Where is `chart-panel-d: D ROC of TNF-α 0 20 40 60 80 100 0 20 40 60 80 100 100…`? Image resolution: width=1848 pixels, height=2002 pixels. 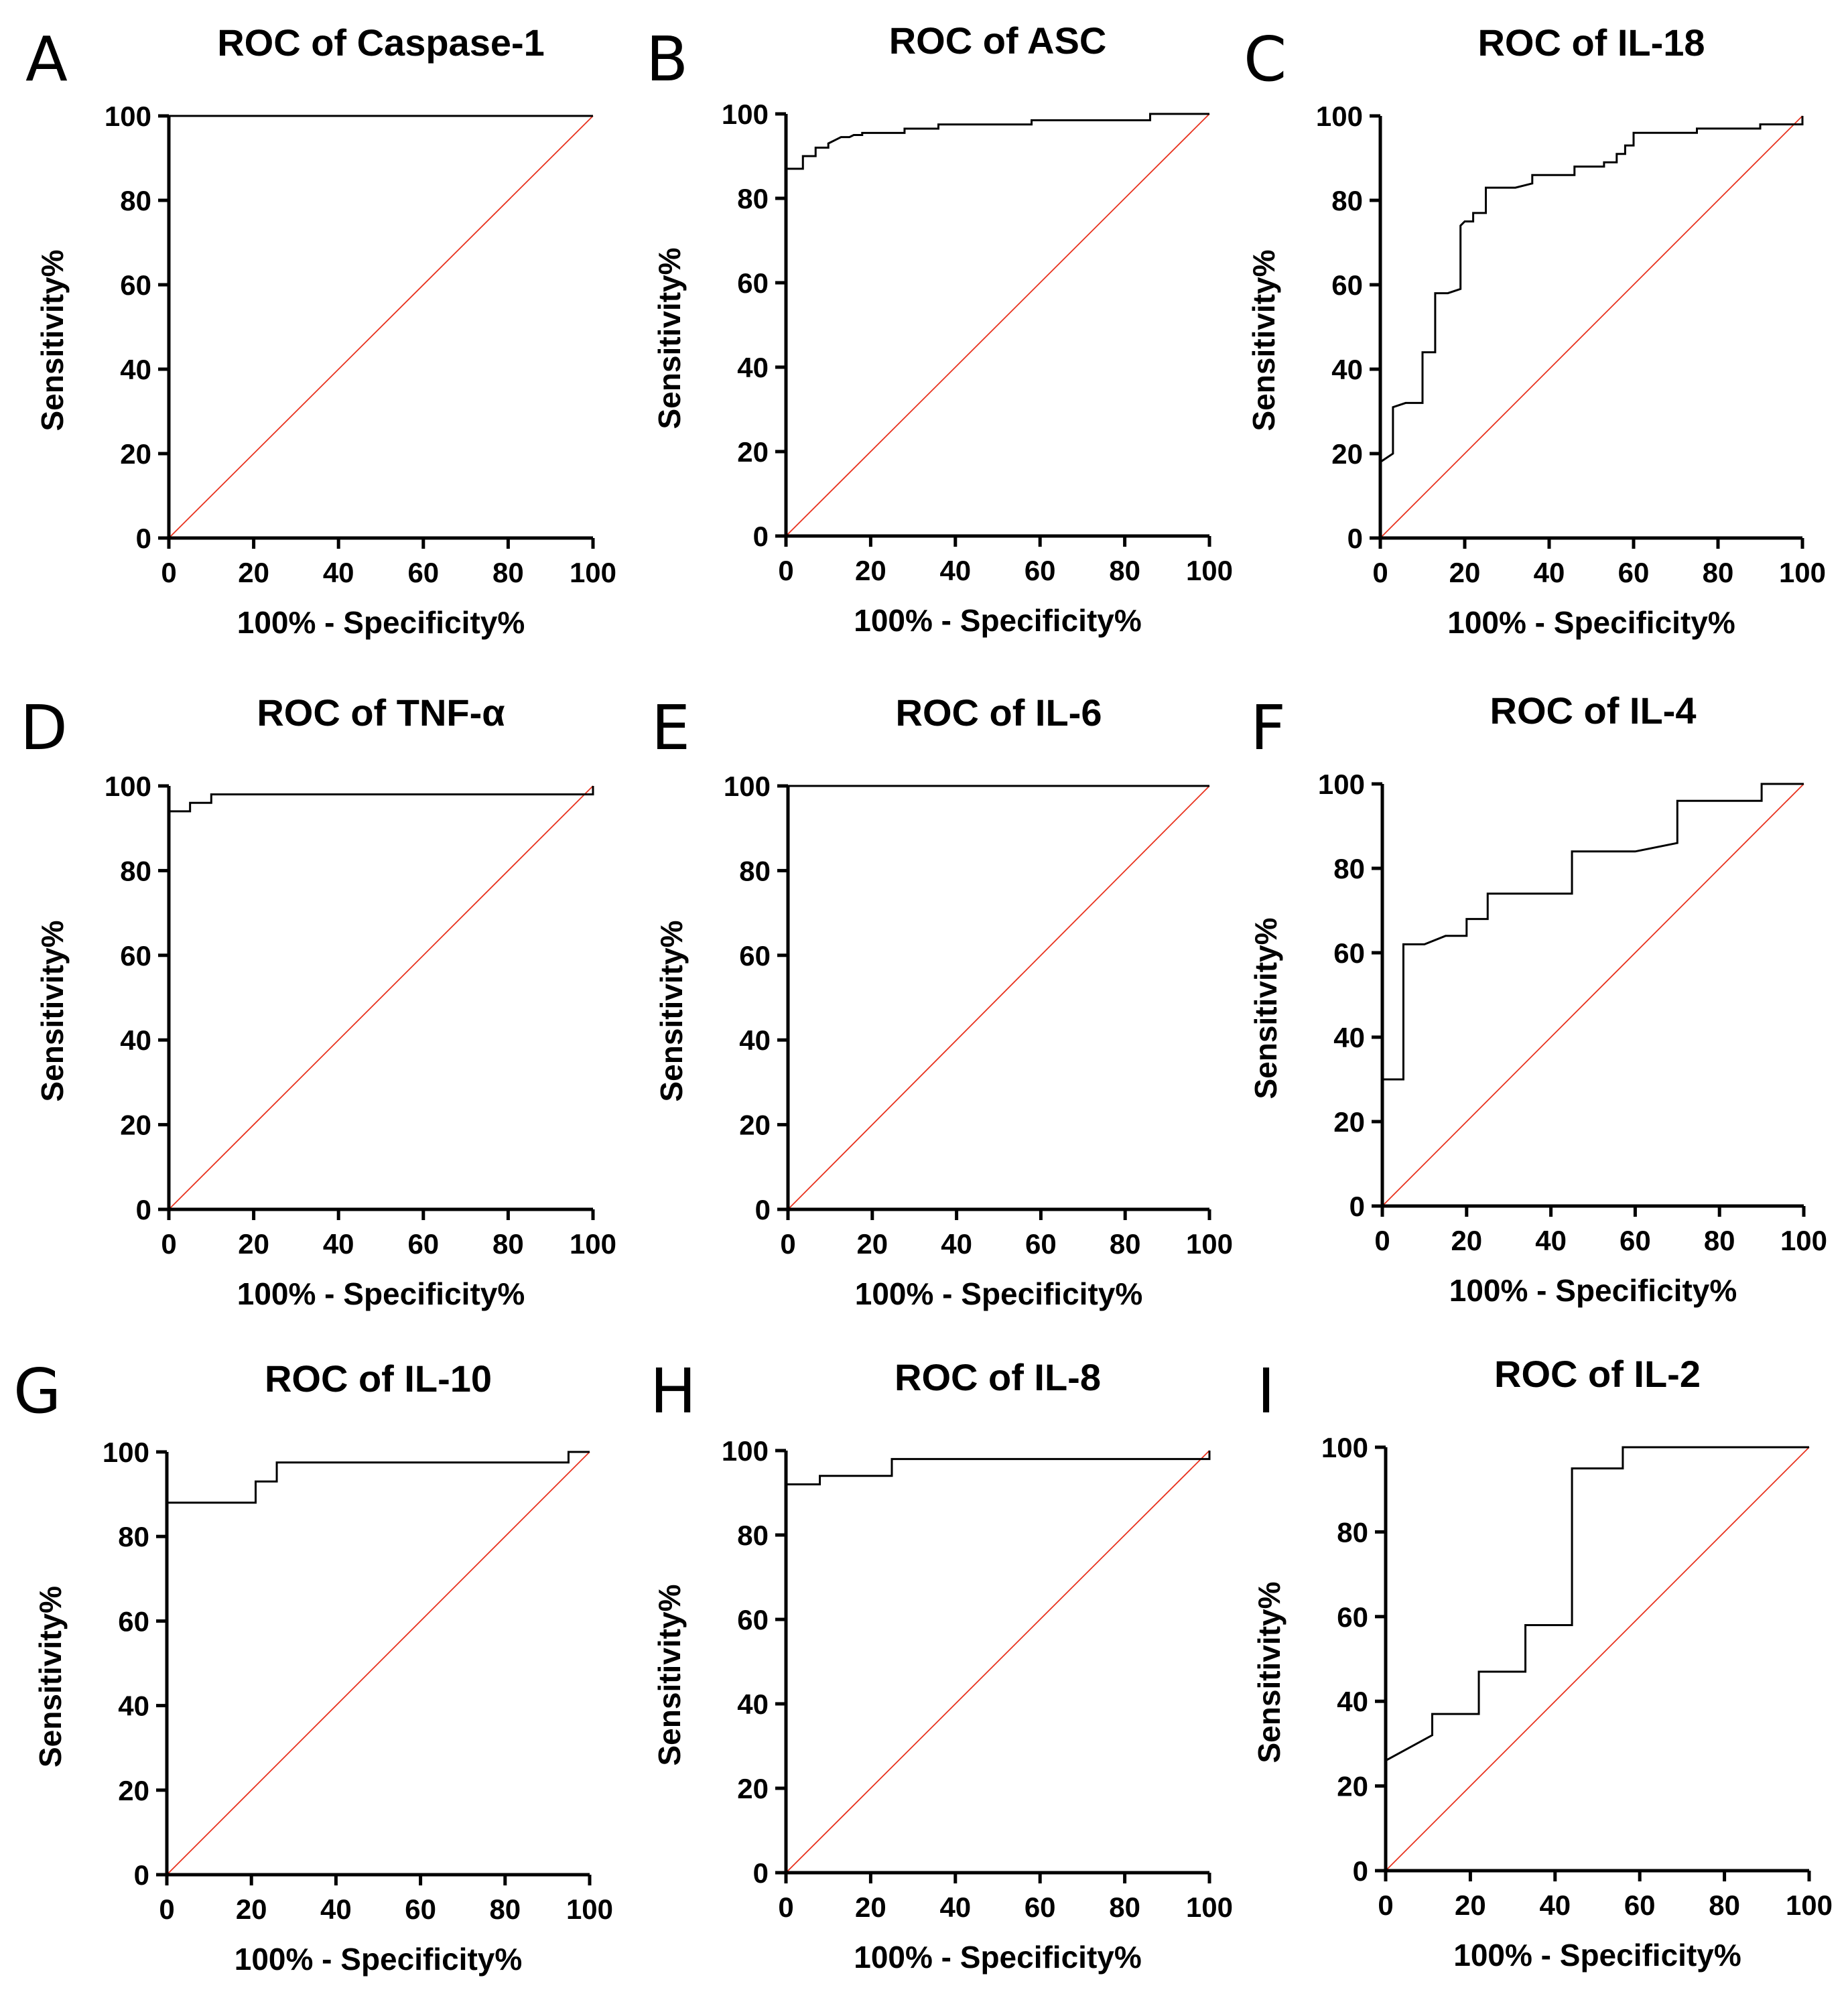 chart-panel-d: D ROC of TNF-α 0 20 40 60 80 100 0 20 40 60 80 100 100… is located at coordinates (318, 1001).